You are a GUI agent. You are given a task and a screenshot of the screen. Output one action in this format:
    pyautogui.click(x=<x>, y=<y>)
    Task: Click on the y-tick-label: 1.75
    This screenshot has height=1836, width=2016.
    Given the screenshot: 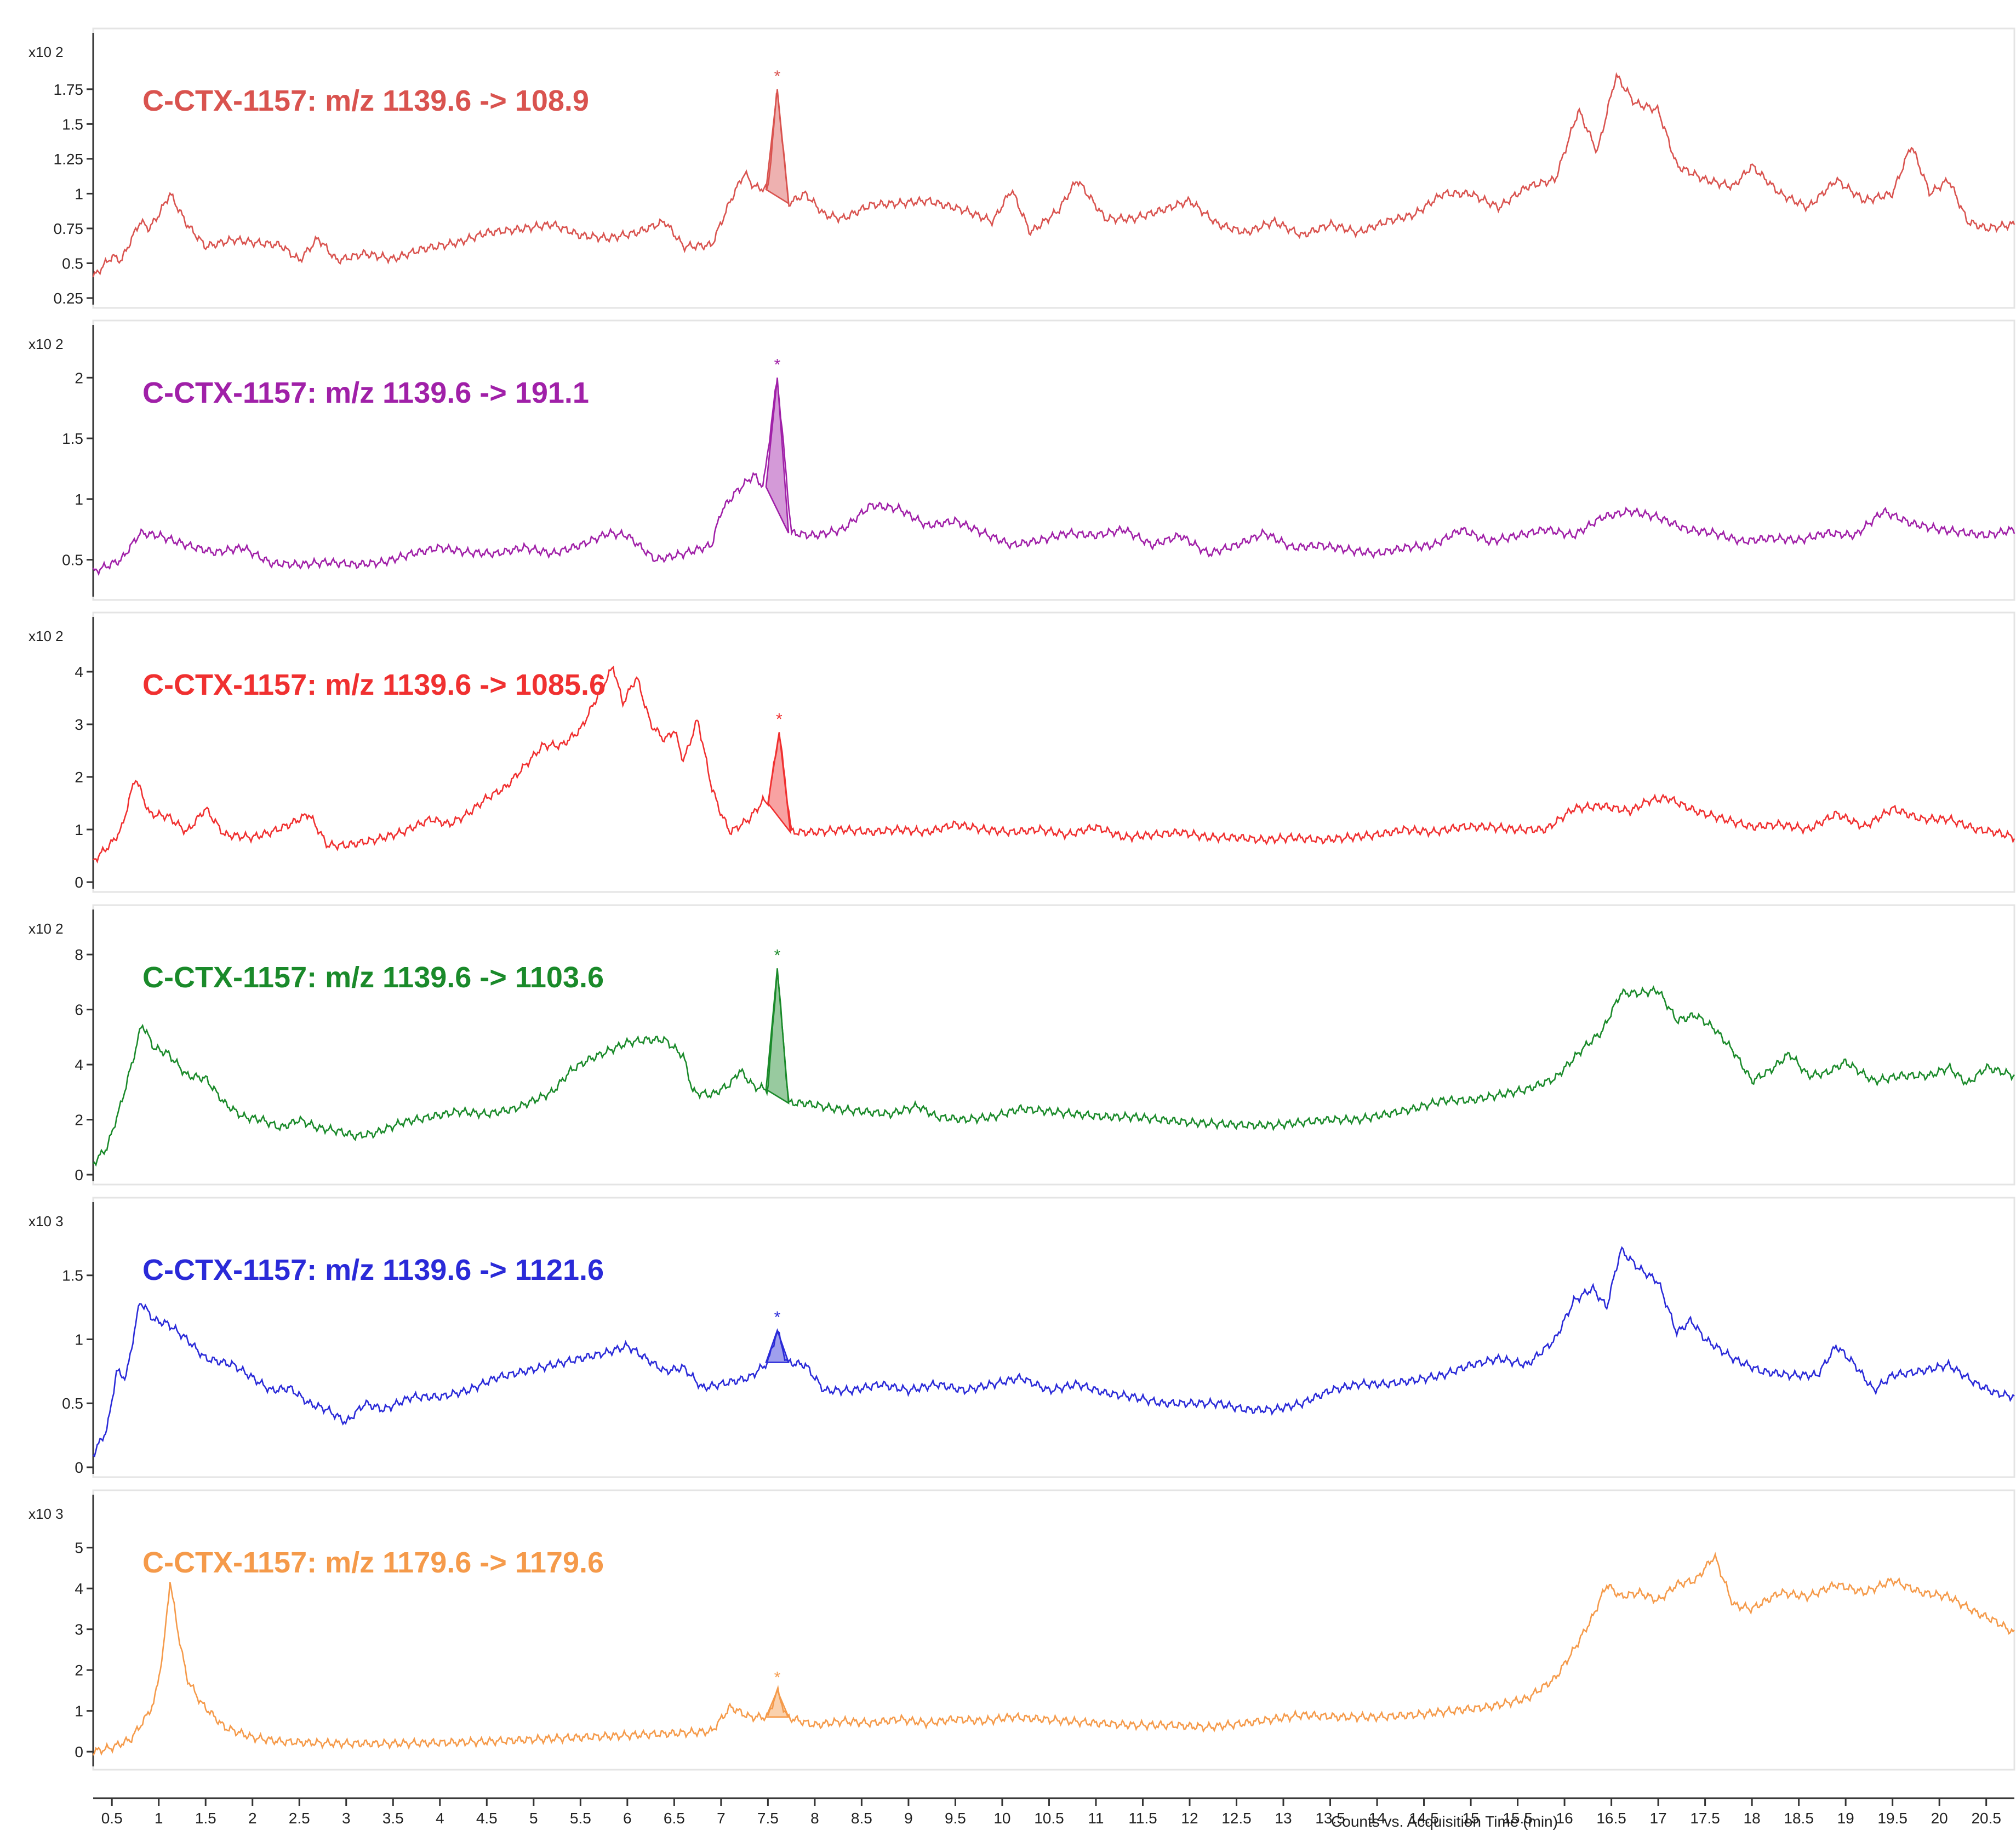 What is the action you would take?
    pyautogui.click(x=69, y=89)
    